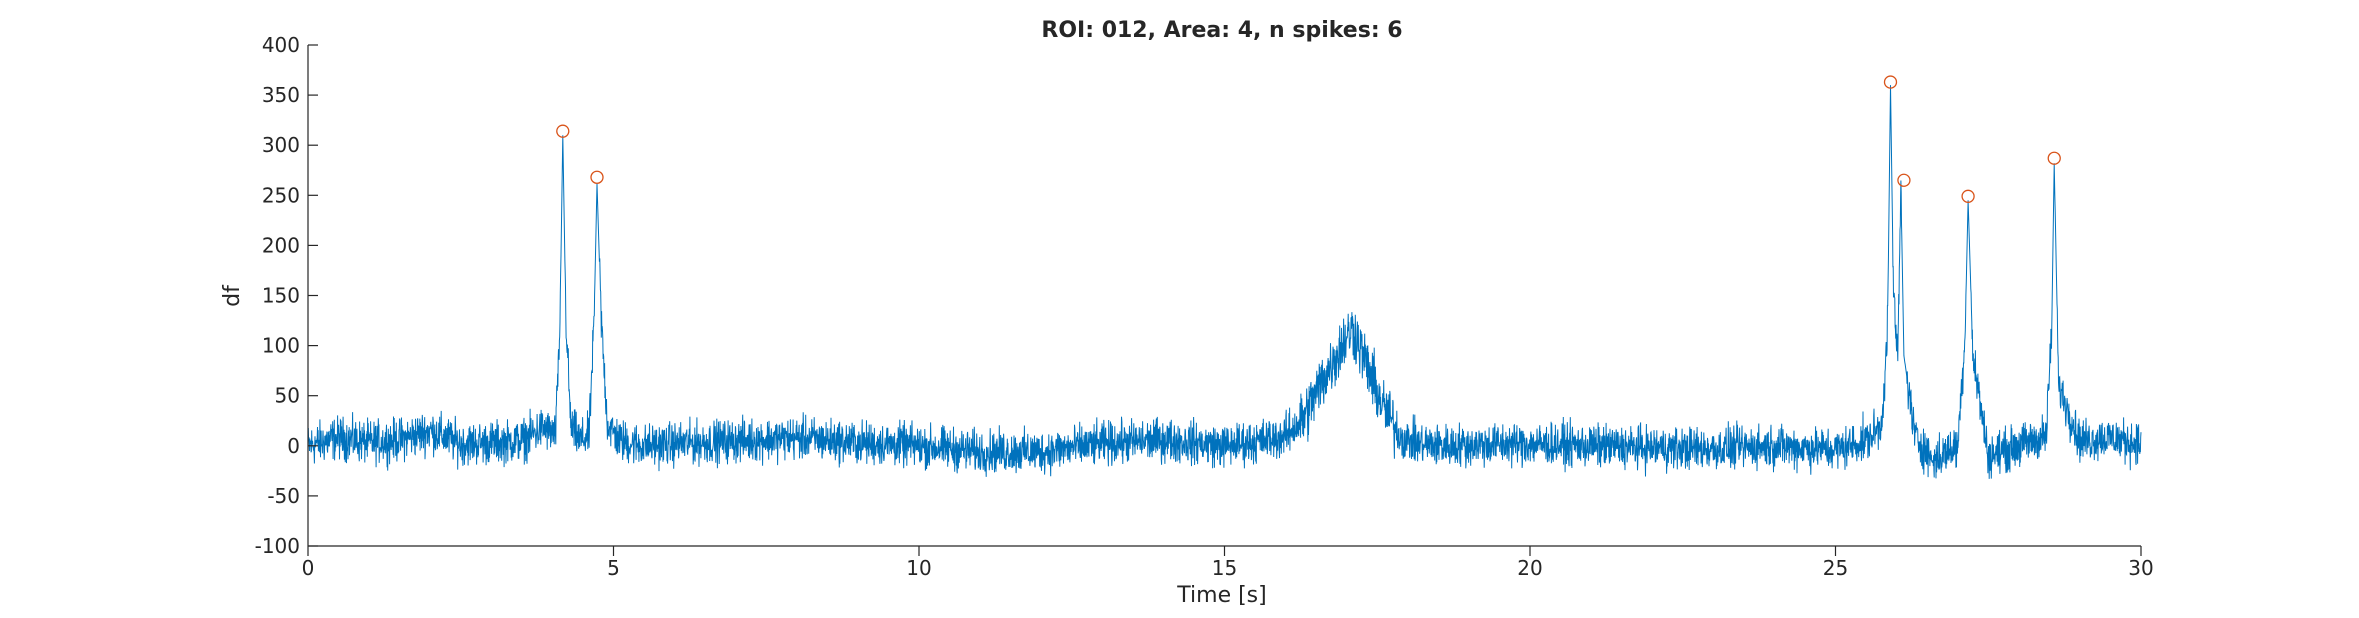 The width and height of the screenshot is (2359, 618). Describe the element at coordinates (918, 568) in the screenshot. I see `x-tick-label: 10` at that location.